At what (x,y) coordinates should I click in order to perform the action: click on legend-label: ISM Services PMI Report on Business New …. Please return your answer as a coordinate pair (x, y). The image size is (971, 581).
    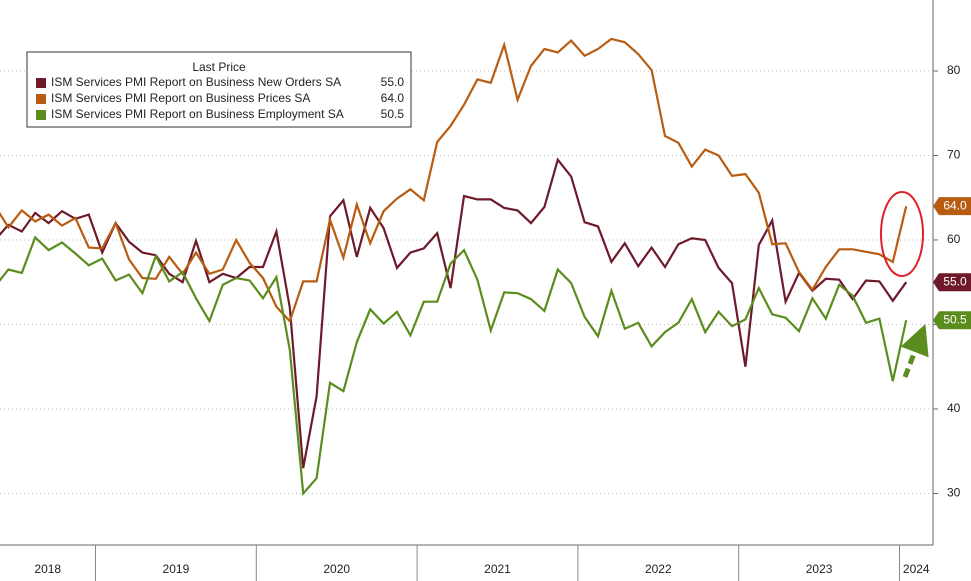
    Looking at the image, I should click on (196, 82).